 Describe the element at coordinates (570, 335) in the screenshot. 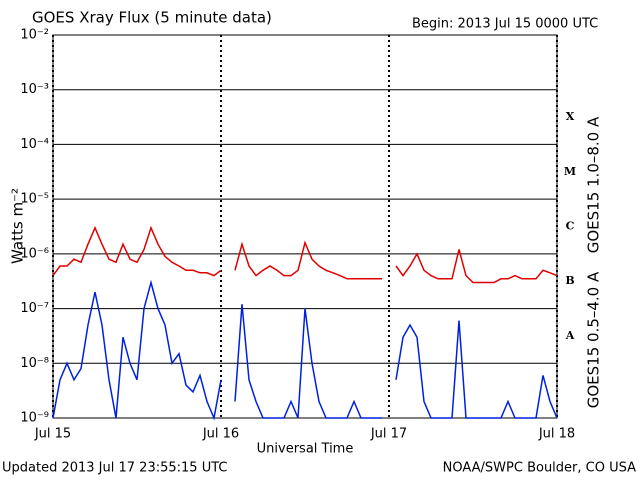

I see `class-label: A` at that location.